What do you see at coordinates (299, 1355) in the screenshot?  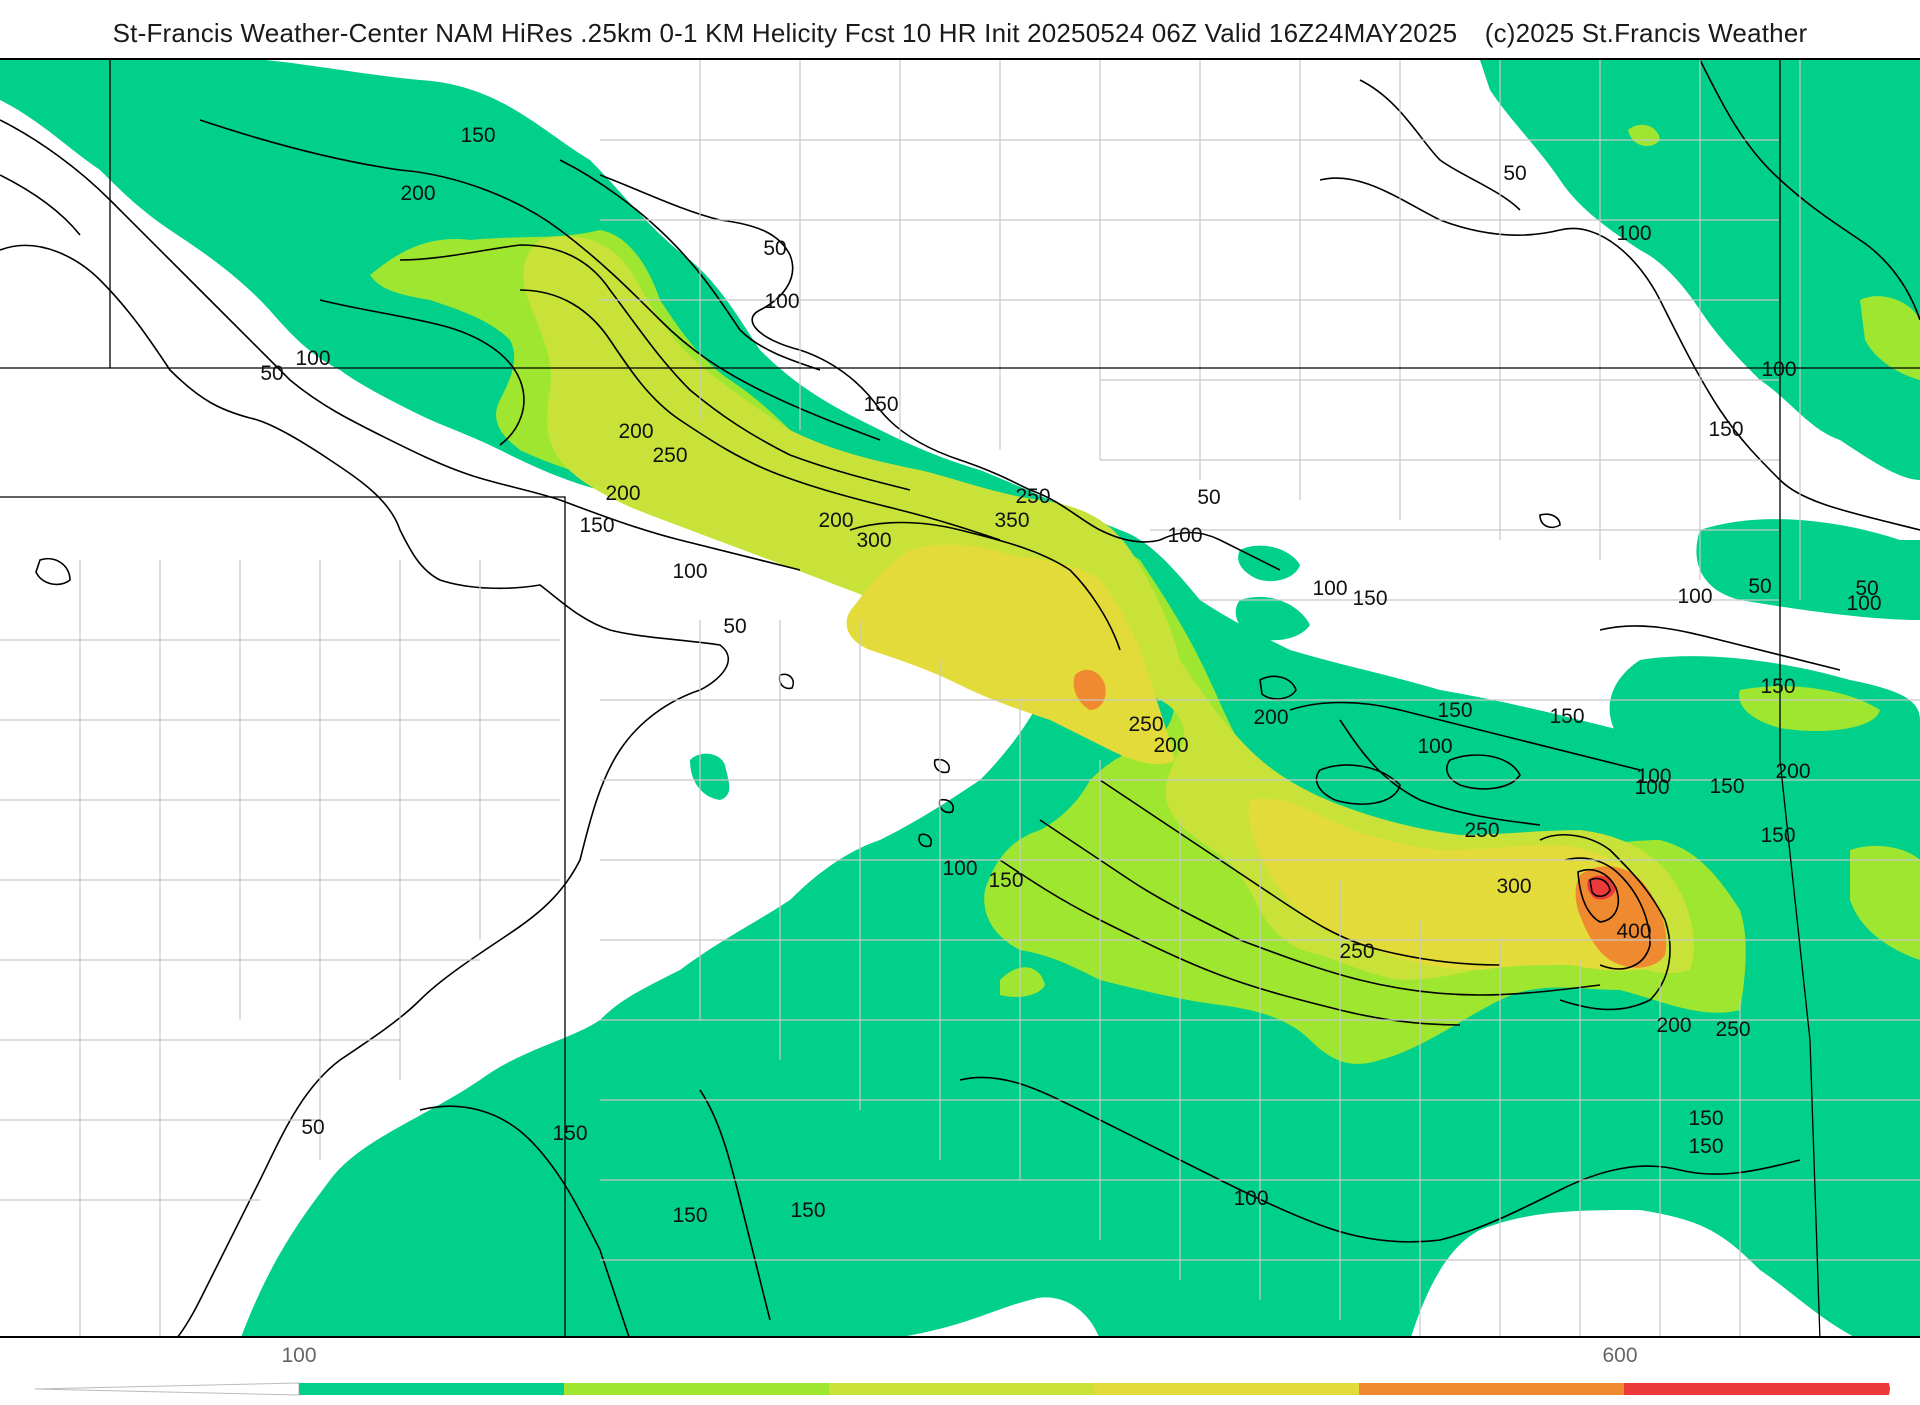 I see `legend-tick-100: 100` at bounding box center [299, 1355].